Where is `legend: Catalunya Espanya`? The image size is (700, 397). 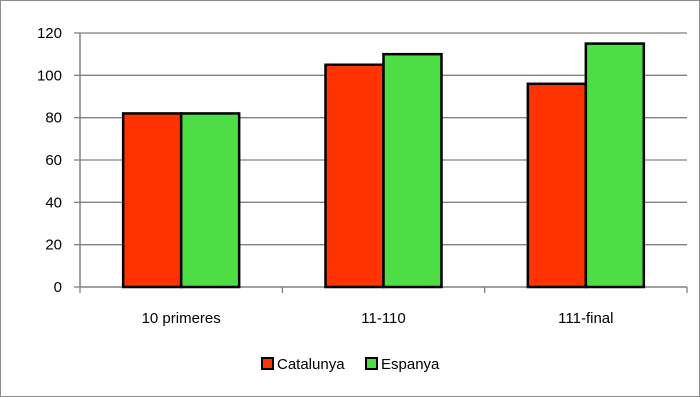 legend: Catalunya Espanya is located at coordinates (350, 364).